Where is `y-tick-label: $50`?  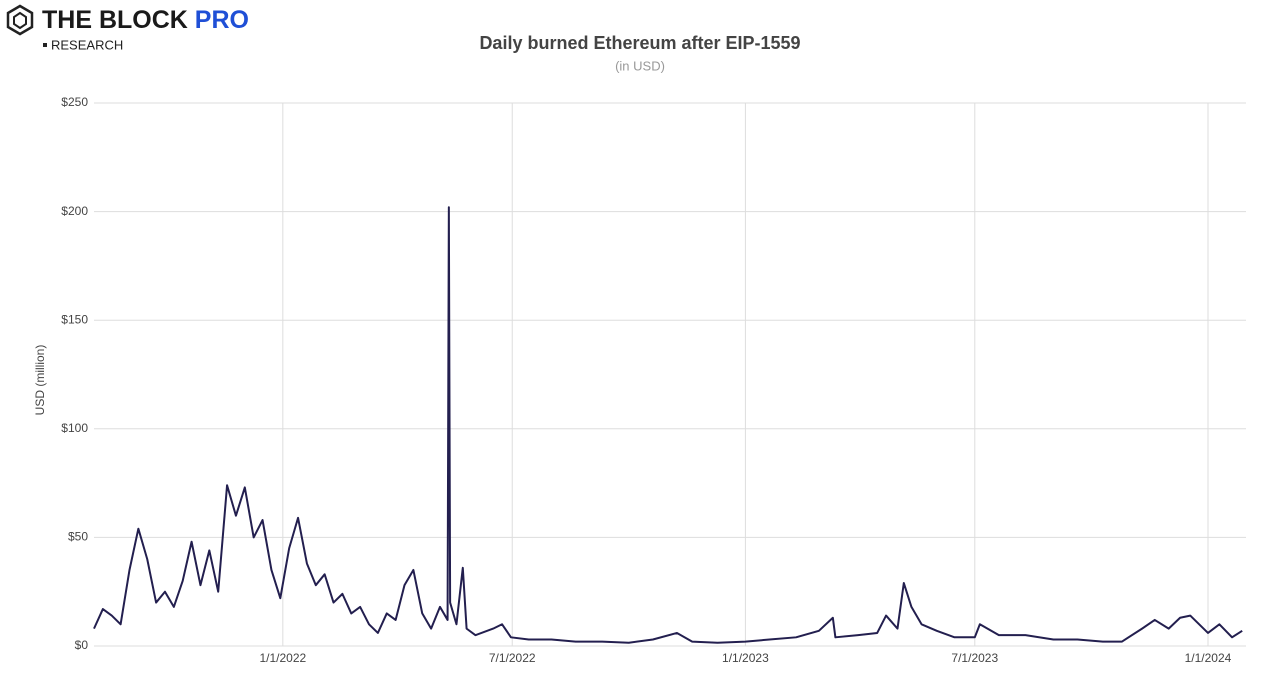
y-tick-label: $50 is located at coordinates (78, 537).